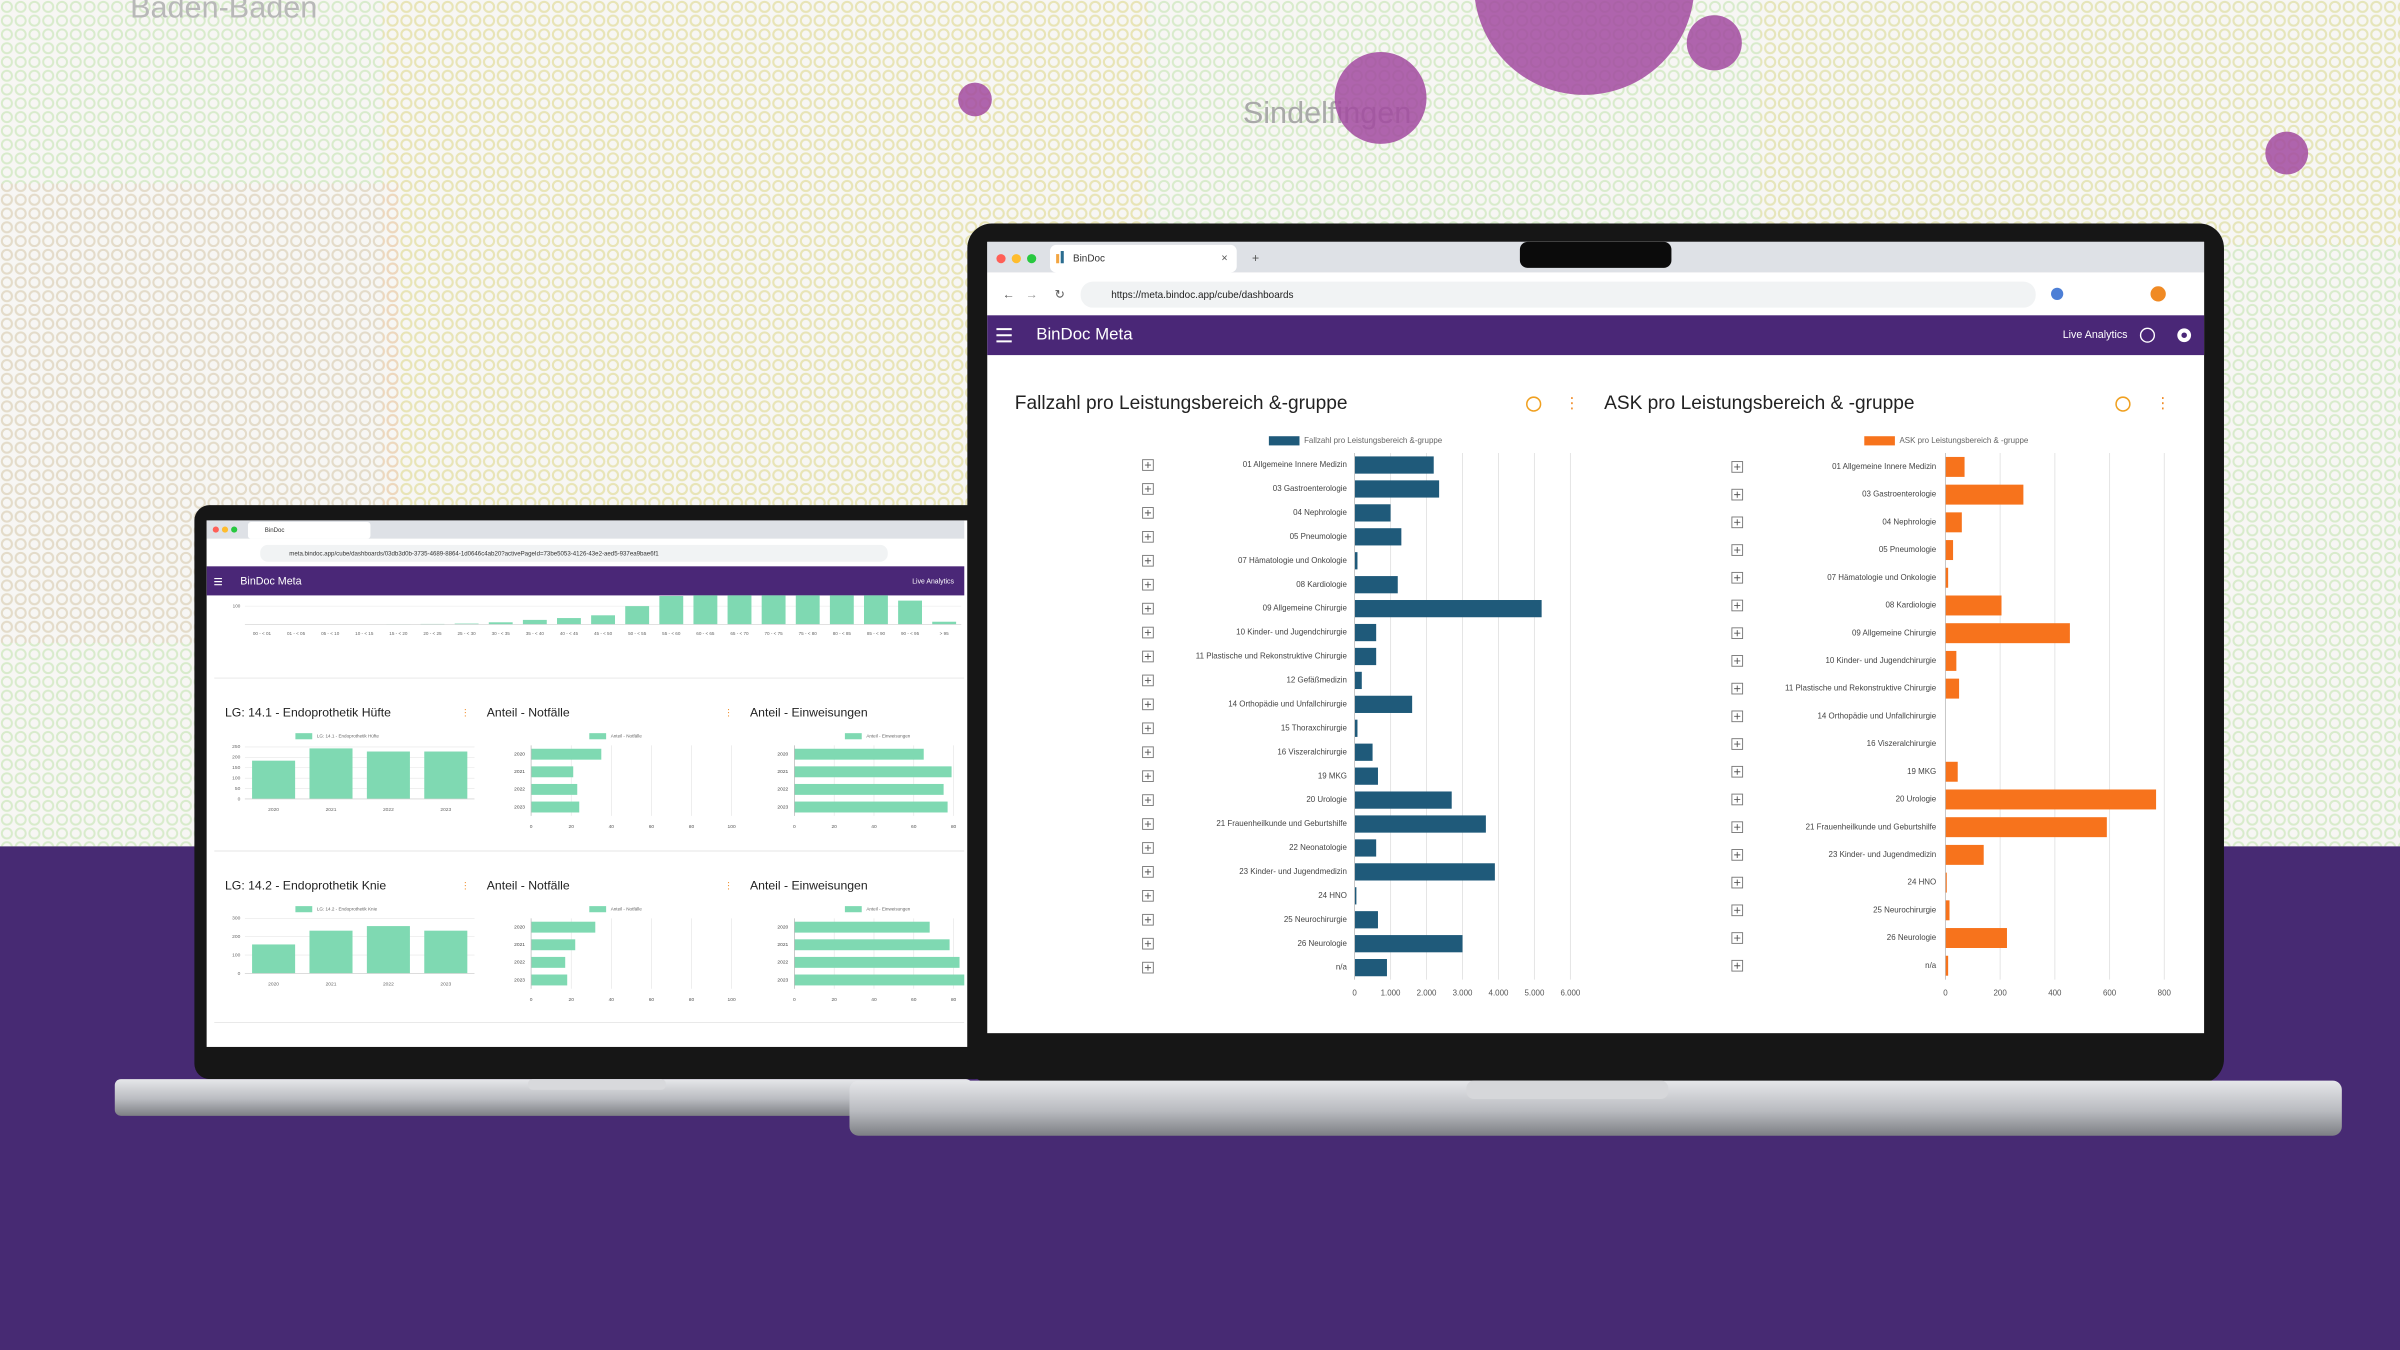 This screenshot has height=1350, width=2400. I want to click on chart-title: Anteil - Notfälle, so click(528, 712).